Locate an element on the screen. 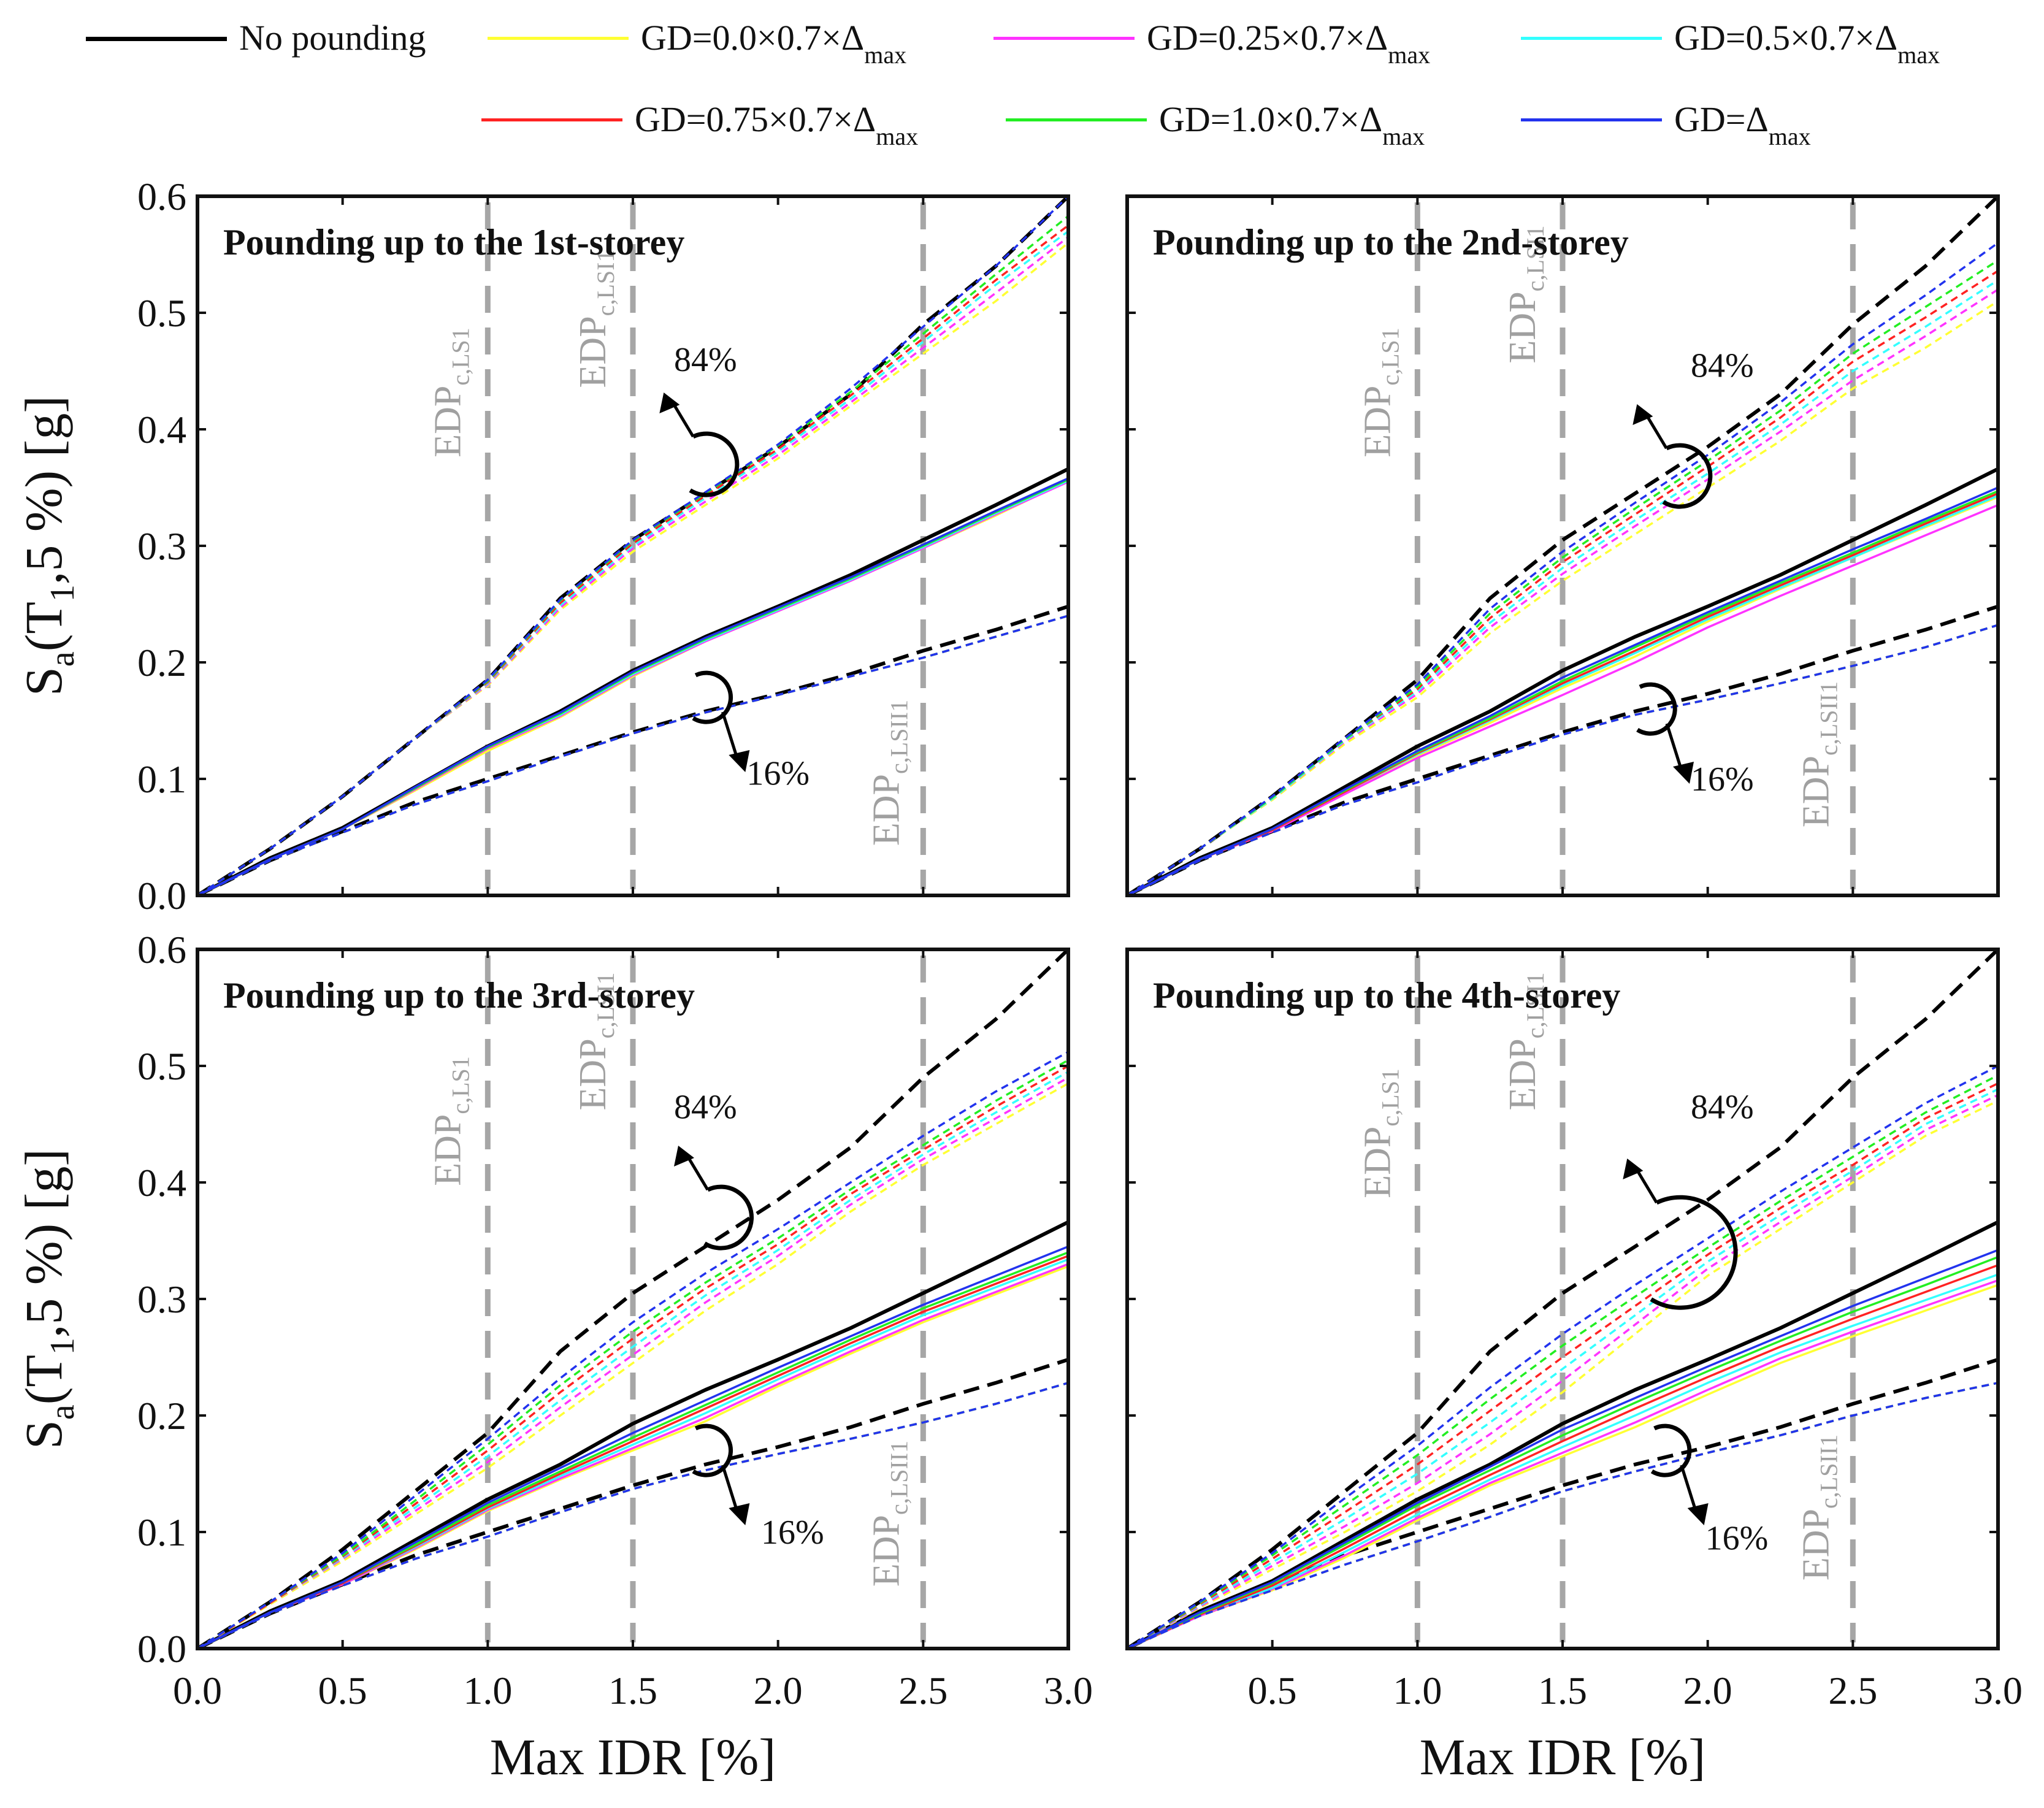  legend-label: GD=0.75×0.7×Δmax is located at coordinates (777, 124).